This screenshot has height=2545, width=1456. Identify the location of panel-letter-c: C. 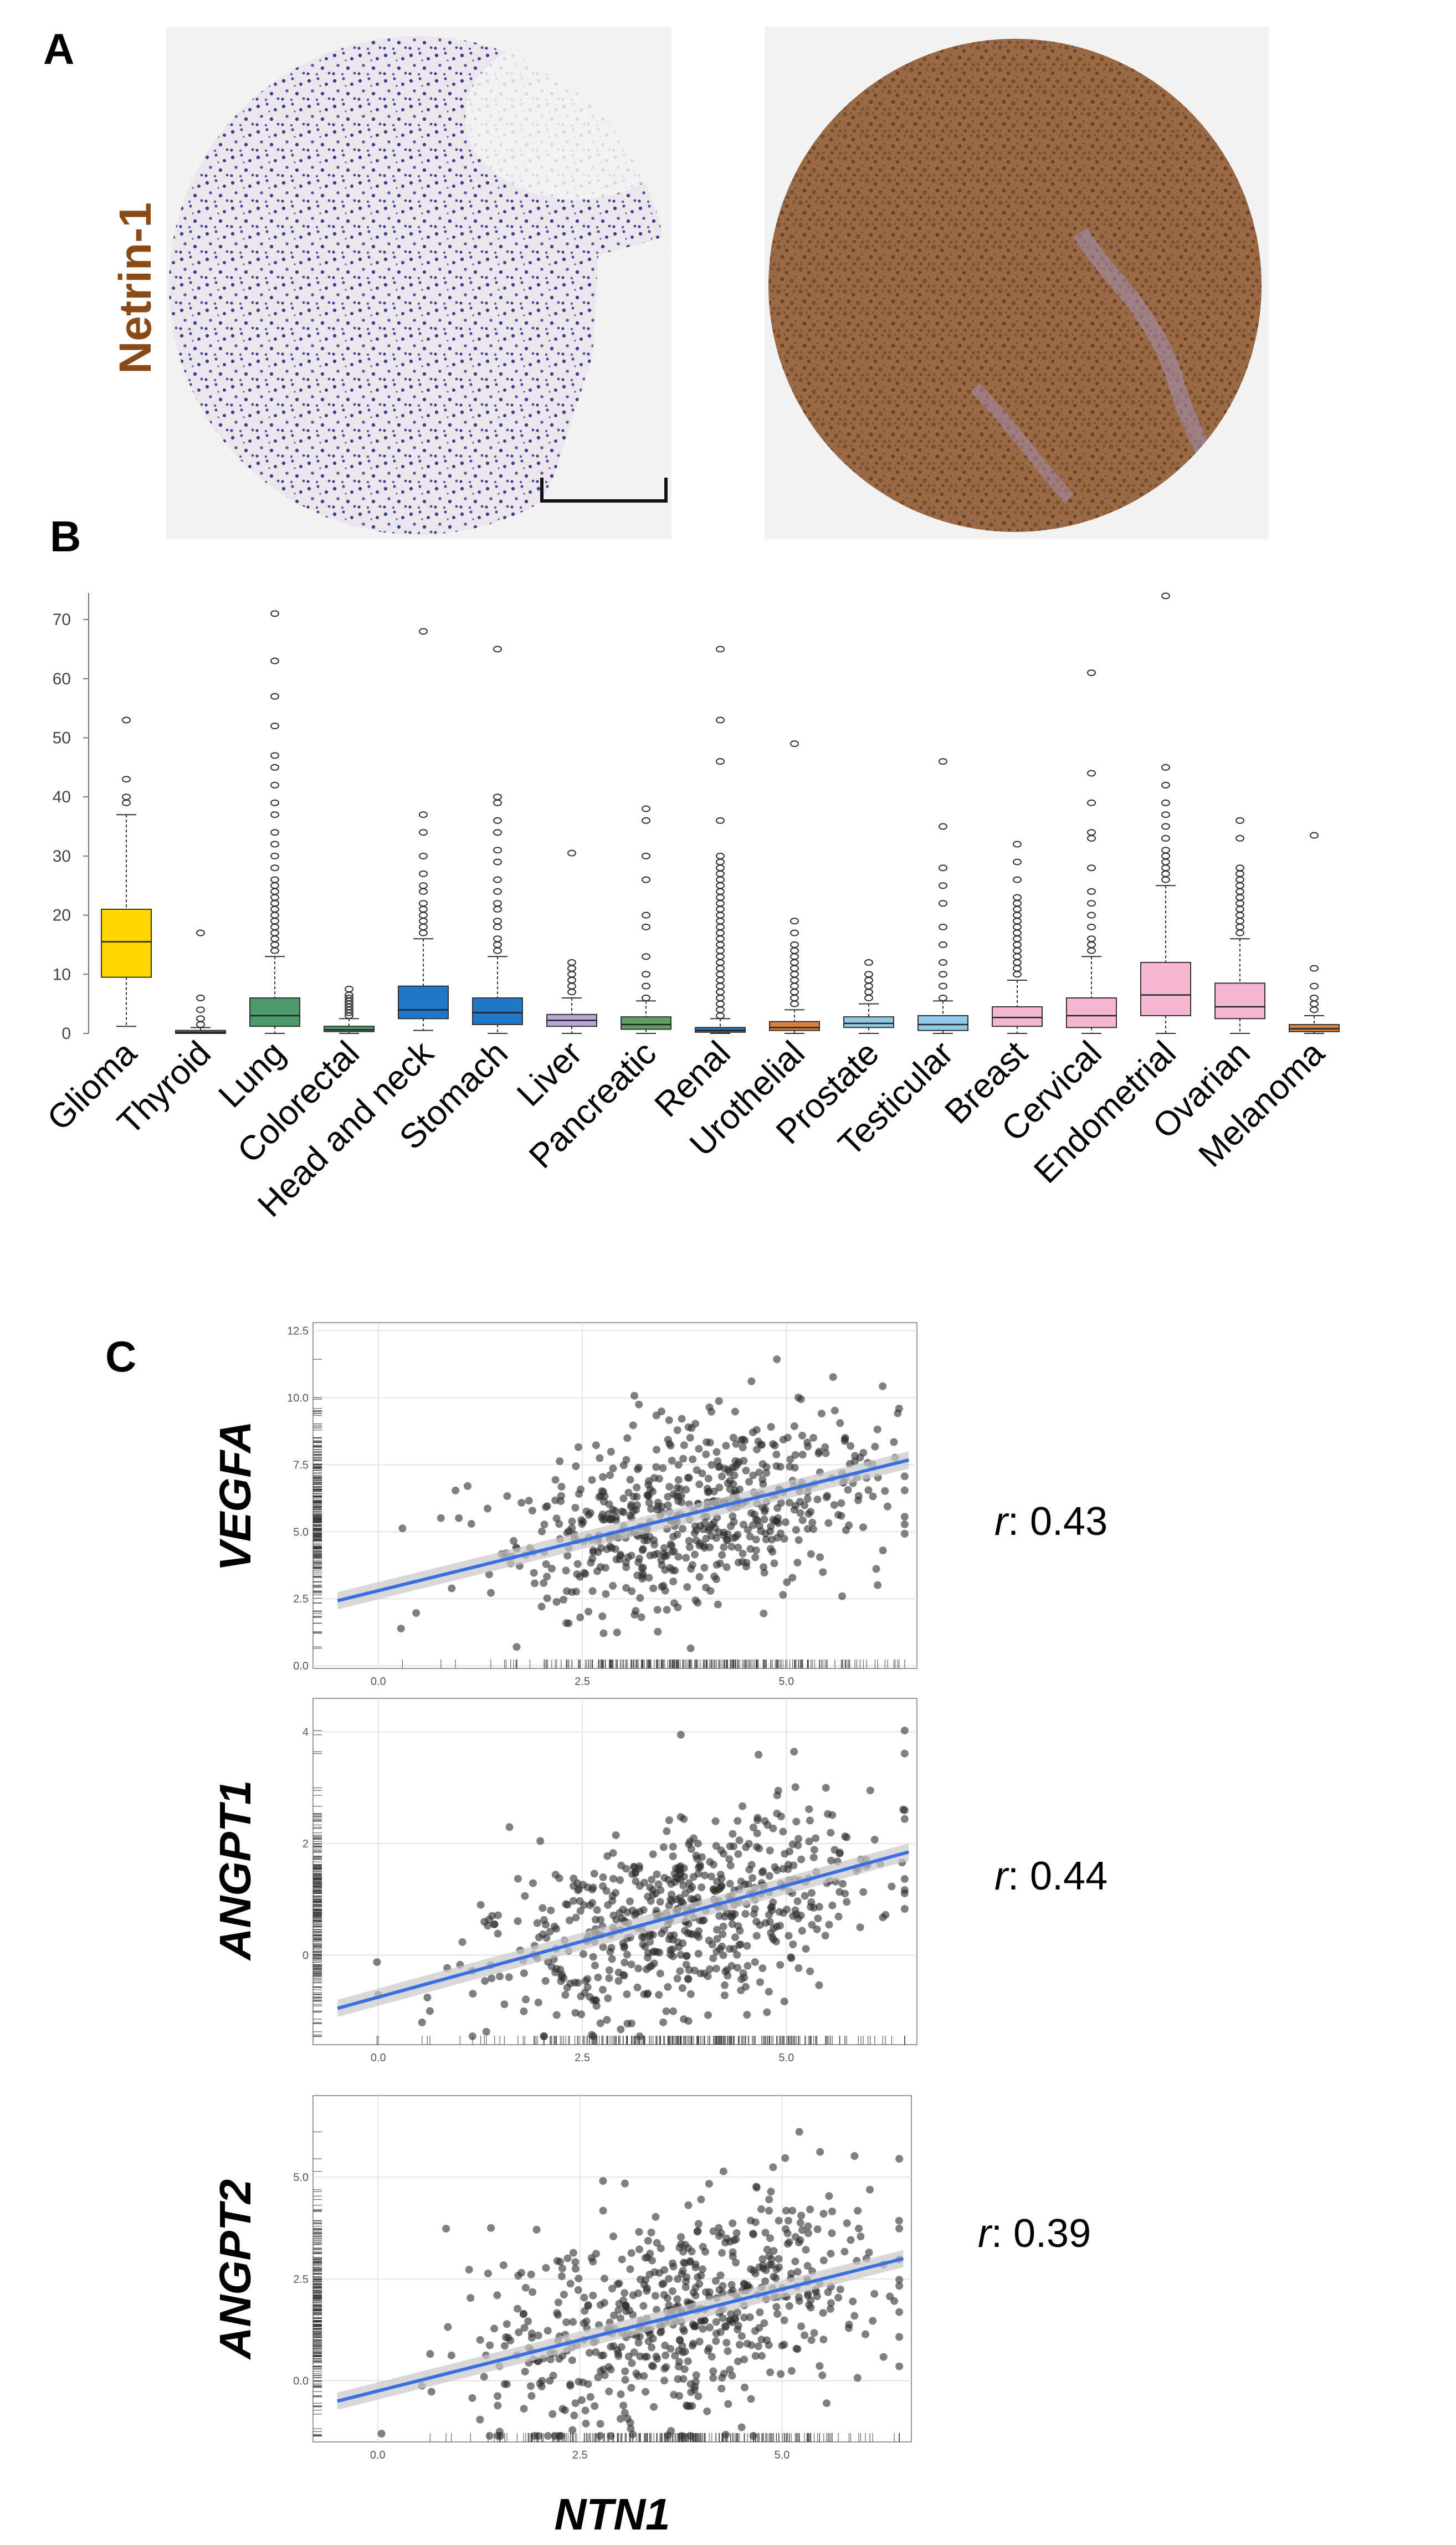
(120, 1356).